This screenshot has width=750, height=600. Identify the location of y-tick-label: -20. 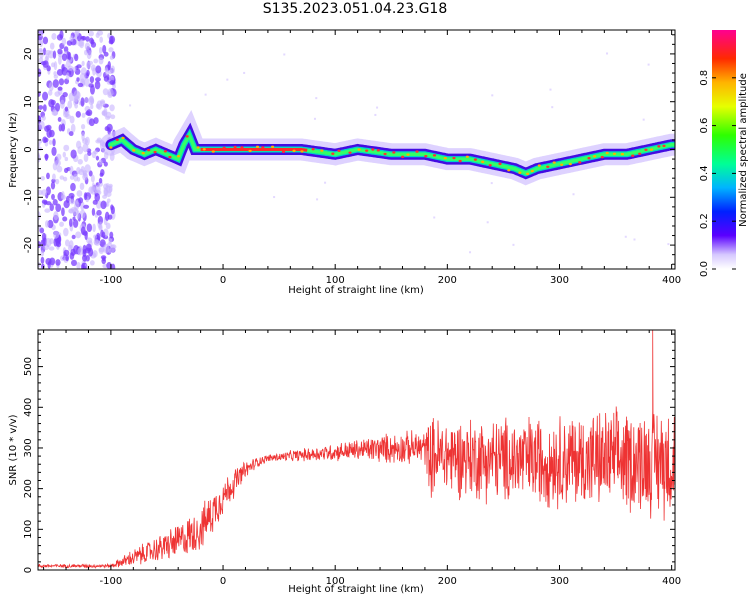
(28, 245).